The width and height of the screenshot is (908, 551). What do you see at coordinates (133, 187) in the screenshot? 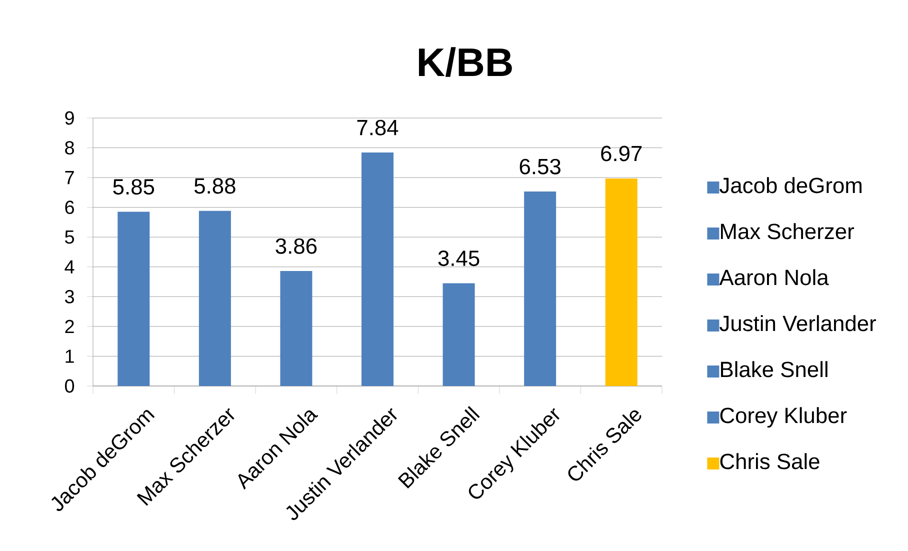
I see `data-label: 5.85` at bounding box center [133, 187].